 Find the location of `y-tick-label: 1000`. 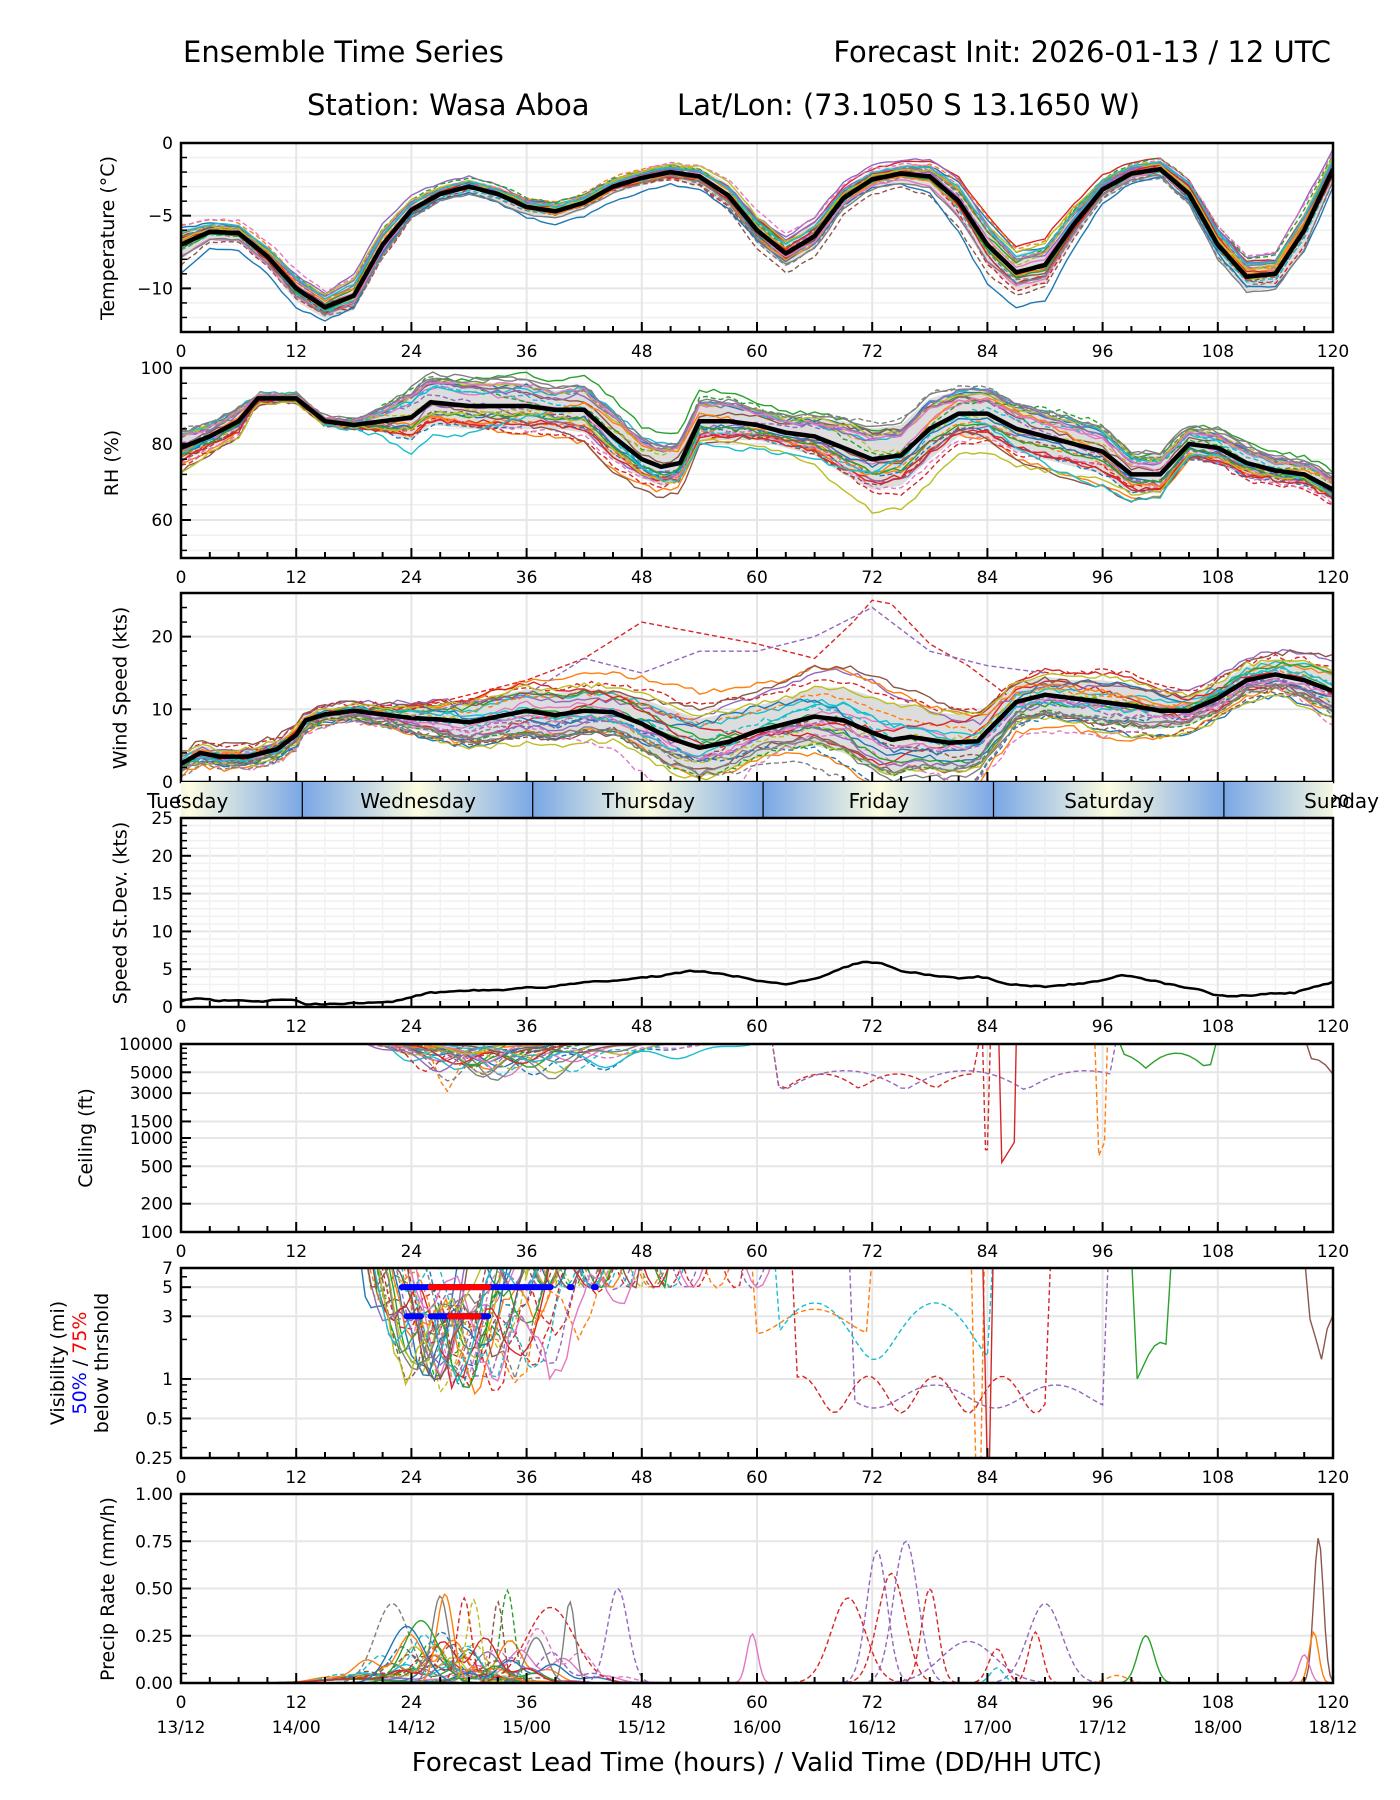

y-tick-label: 1000 is located at coordinates (151, 1139).